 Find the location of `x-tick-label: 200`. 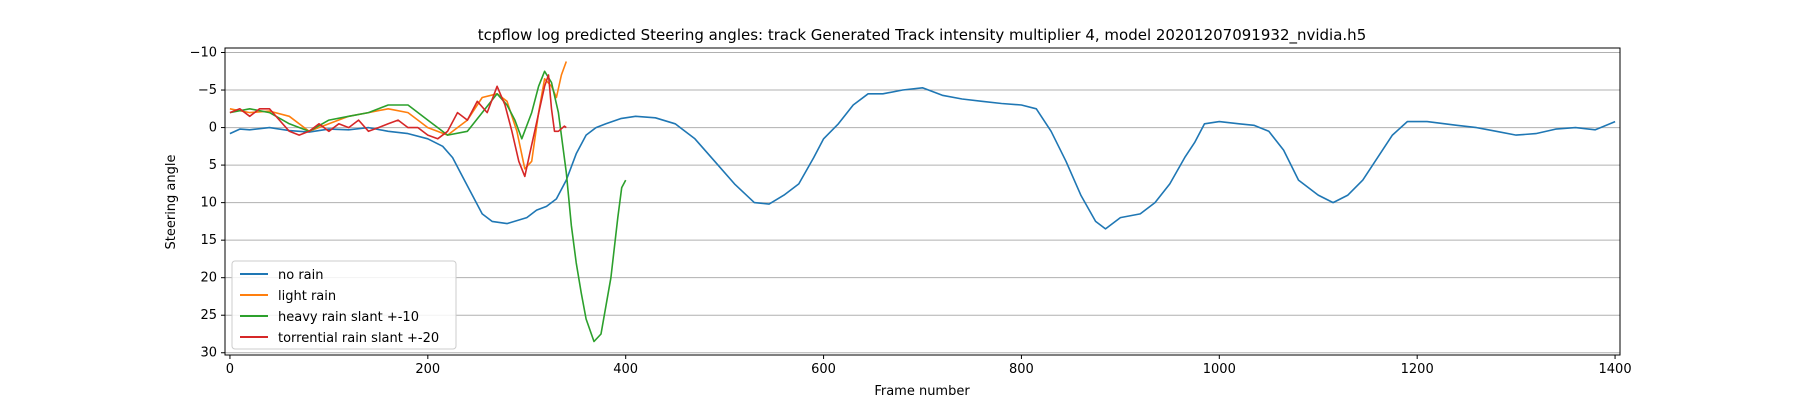

x-tick-label: 200 is located at coordinates (427, 369).